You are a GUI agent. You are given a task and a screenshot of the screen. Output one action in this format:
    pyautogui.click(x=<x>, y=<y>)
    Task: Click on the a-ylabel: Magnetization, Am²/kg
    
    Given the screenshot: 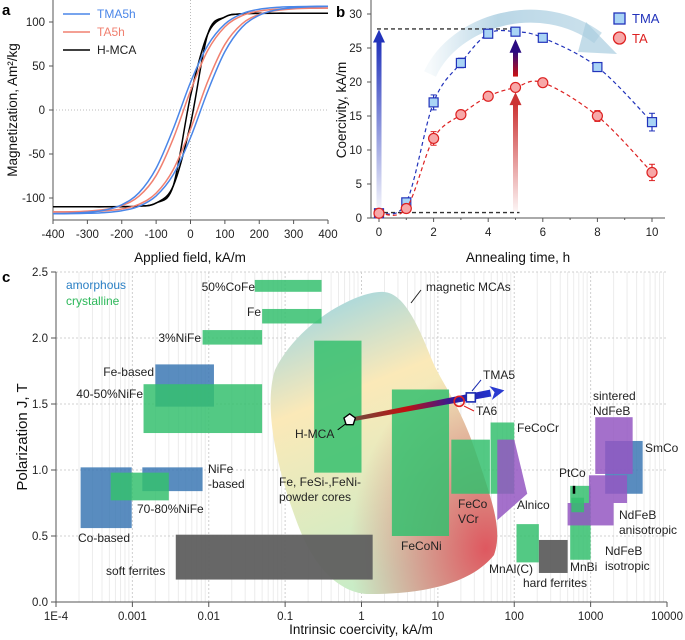 What is the action you would take?
    pyautogui.click(x=12, y=110)
    